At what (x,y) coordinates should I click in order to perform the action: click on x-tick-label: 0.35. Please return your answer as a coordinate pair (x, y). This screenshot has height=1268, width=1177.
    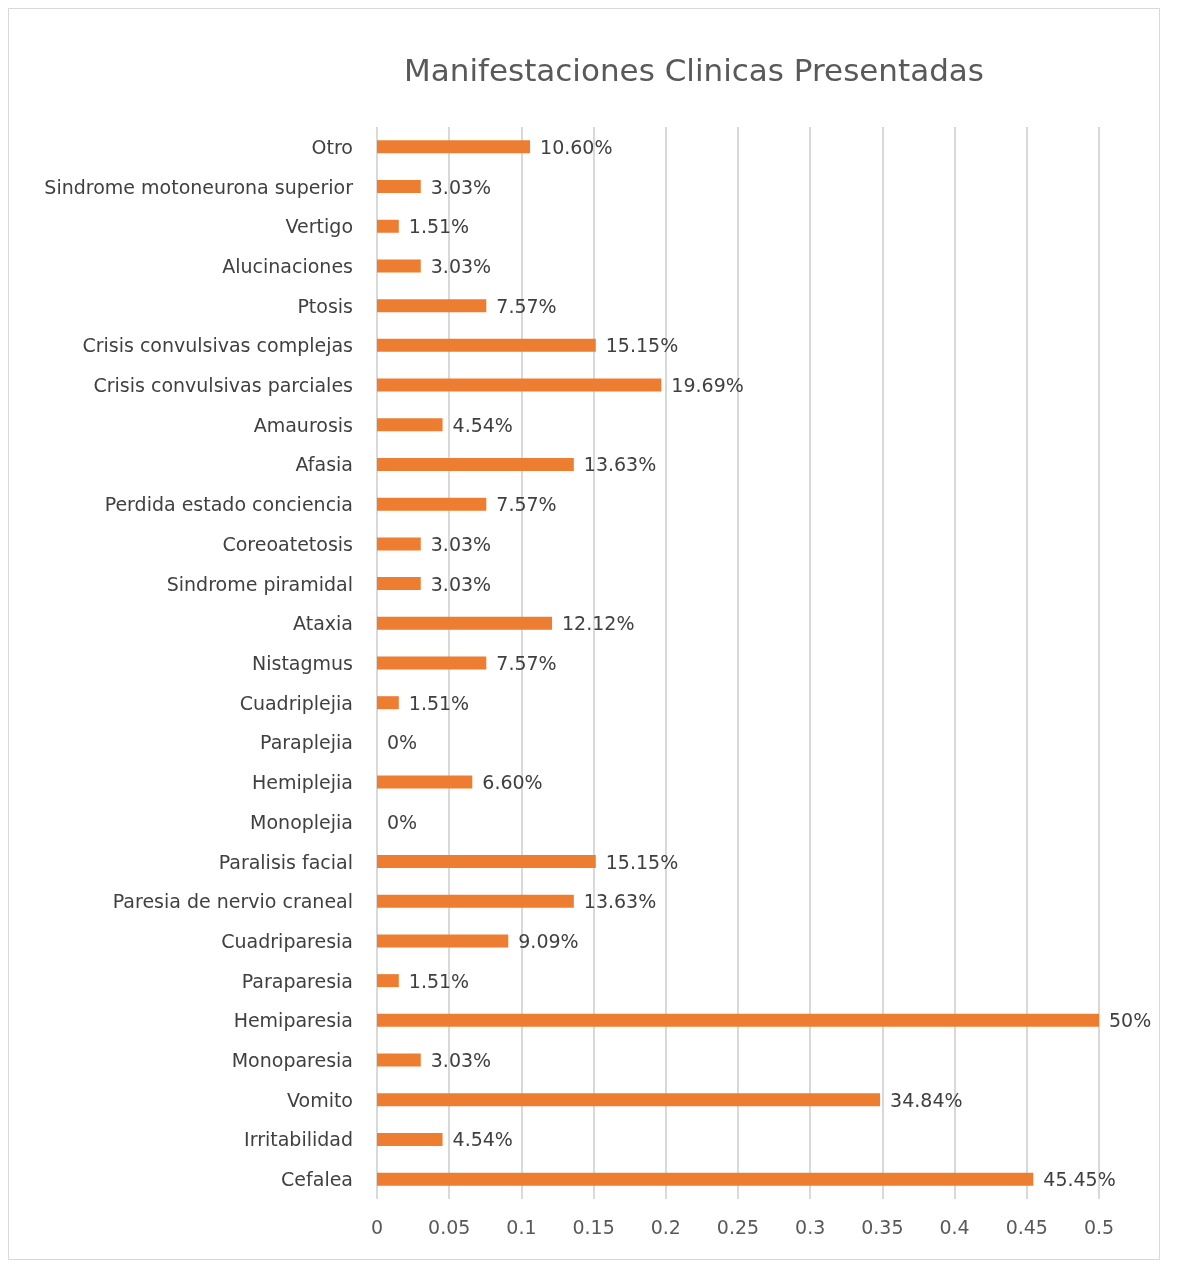
    Looking at the image, I should click on (882, 1226).